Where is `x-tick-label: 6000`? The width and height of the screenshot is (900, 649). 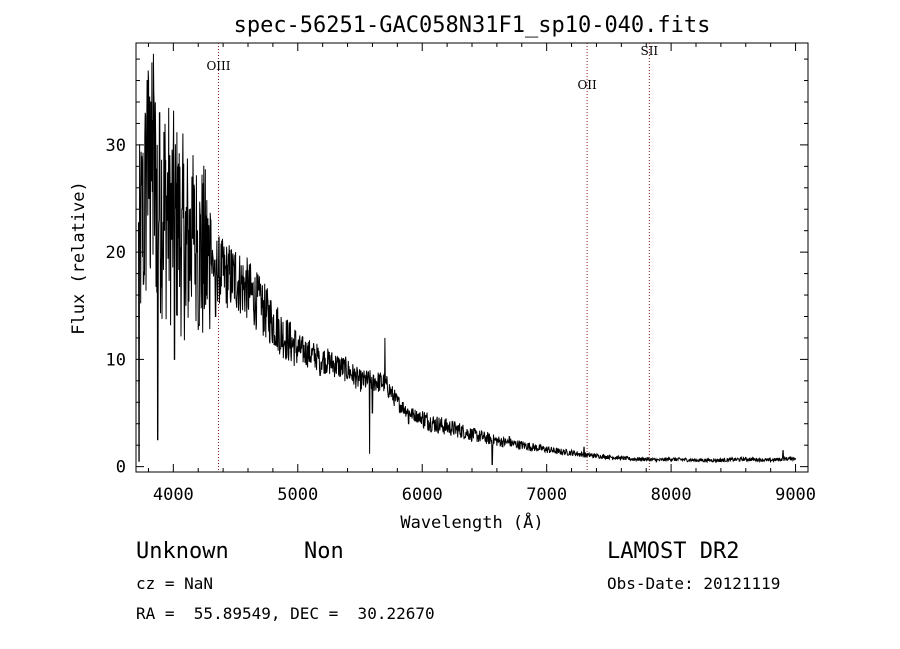
x-tick-label: 6000 is located at coordinates (422, 495).